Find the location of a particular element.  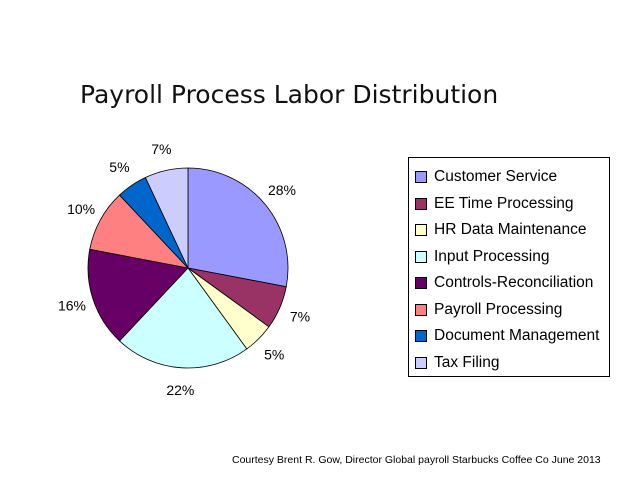

slice-percent-label: 28% is located at coordinates (282, 190).